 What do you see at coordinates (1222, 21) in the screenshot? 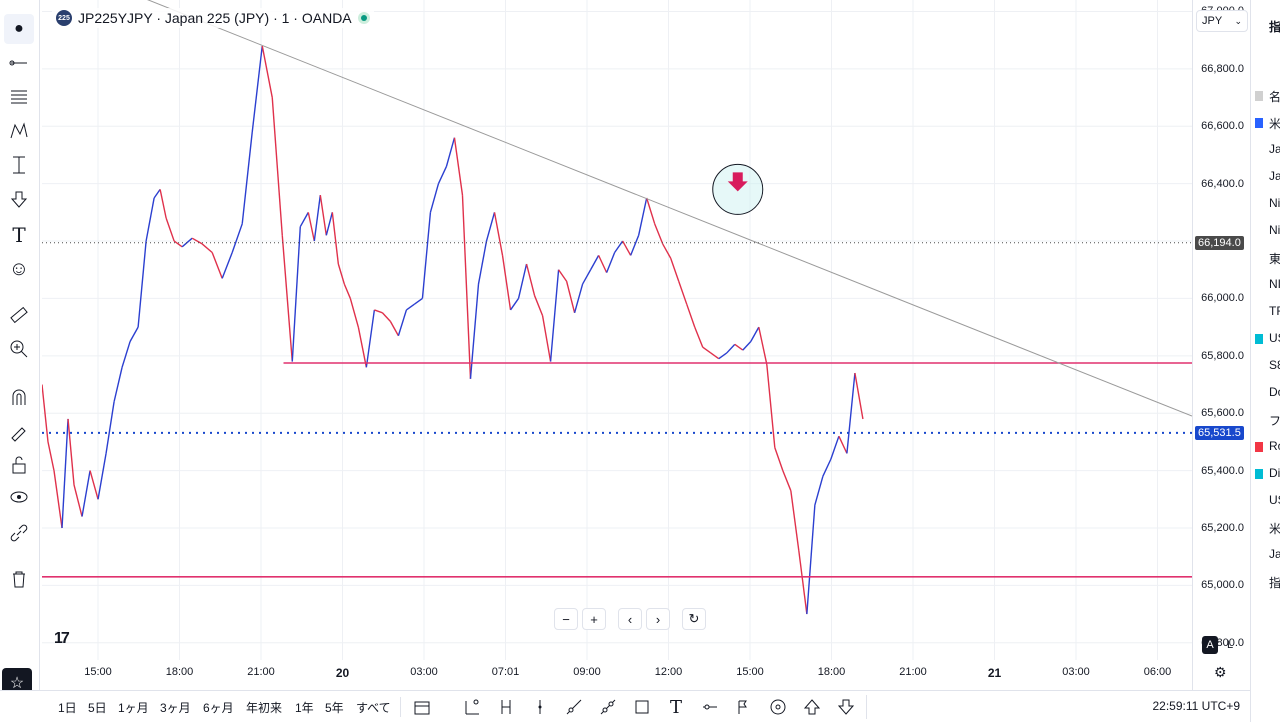
I see `currency-select: JPY ⌄` at bounding box center [1222, 21].